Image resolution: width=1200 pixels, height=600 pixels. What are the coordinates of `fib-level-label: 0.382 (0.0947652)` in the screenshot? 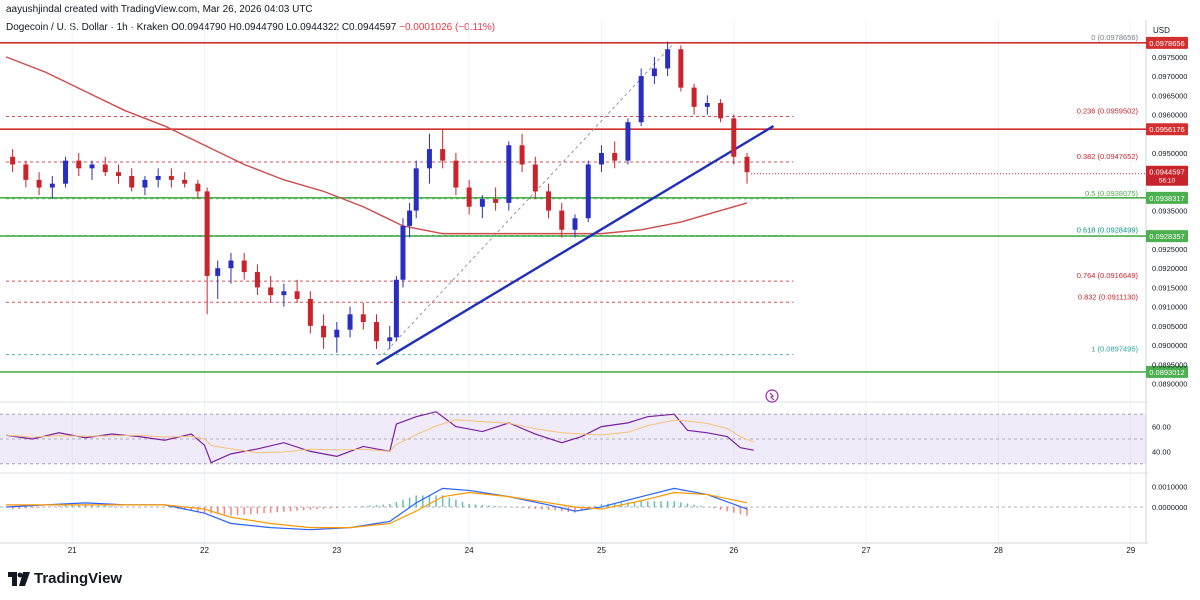 It's located at (1108, 156).